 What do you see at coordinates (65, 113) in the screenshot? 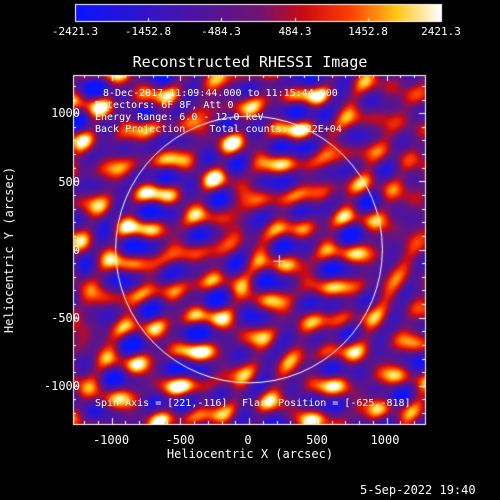
I see `y-tick-label: 1000` at bounding box center [65, 113].